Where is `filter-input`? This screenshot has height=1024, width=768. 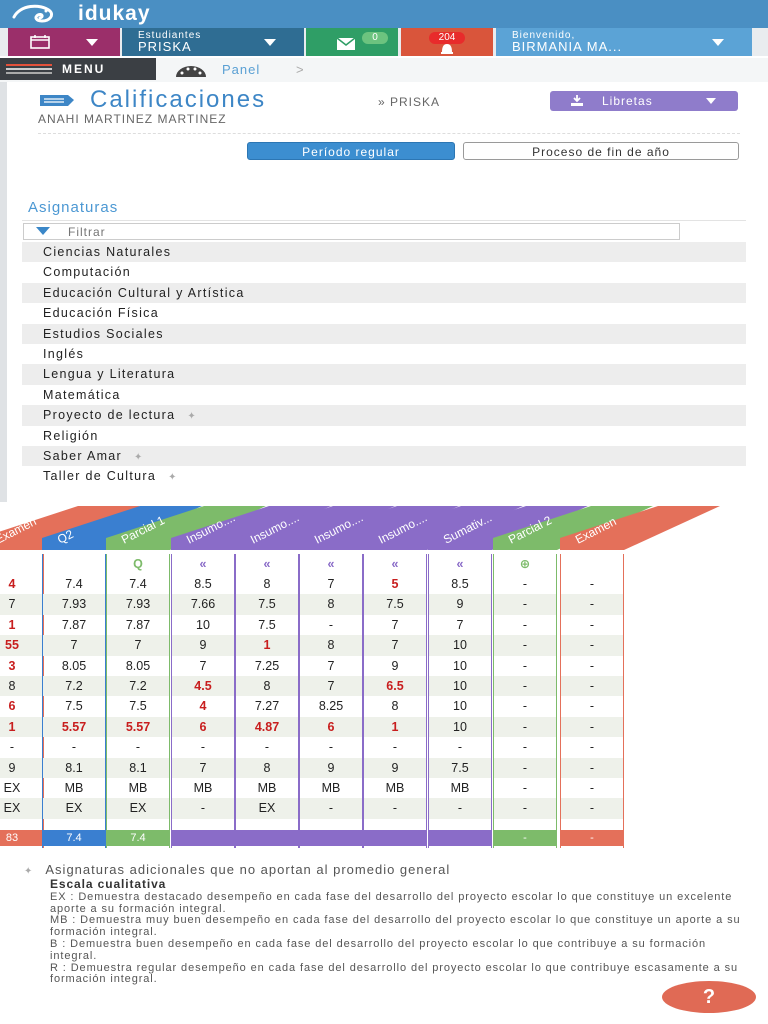
filter-input is located at coordinates (368, 231).